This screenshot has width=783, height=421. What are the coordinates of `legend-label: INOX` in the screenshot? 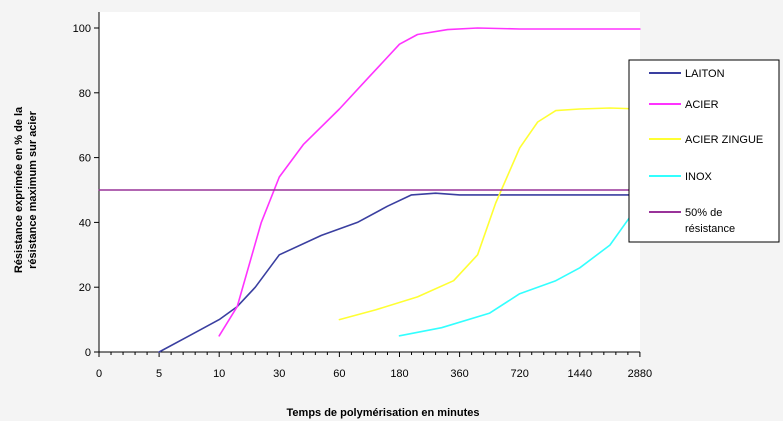 It's located at (699, 177).